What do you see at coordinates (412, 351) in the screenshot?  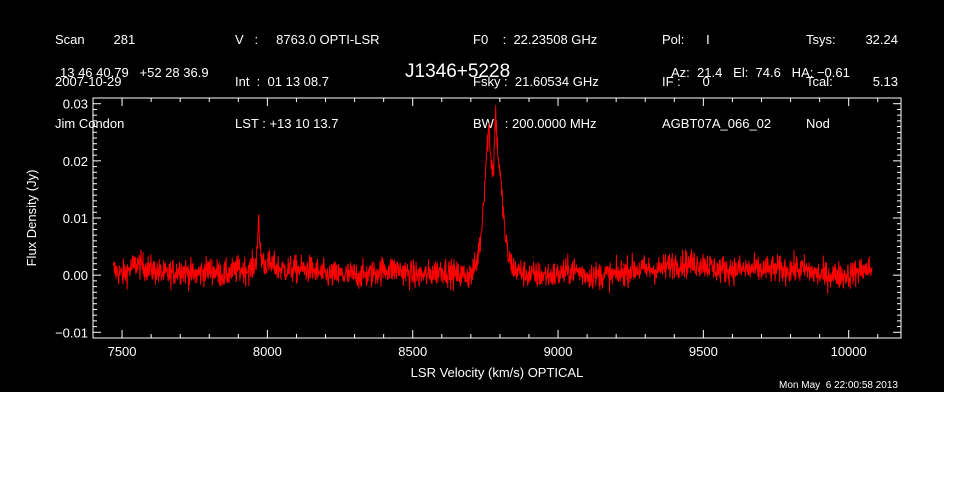 I see `x-tick-label: 8500` at bounding box center [412, 351].